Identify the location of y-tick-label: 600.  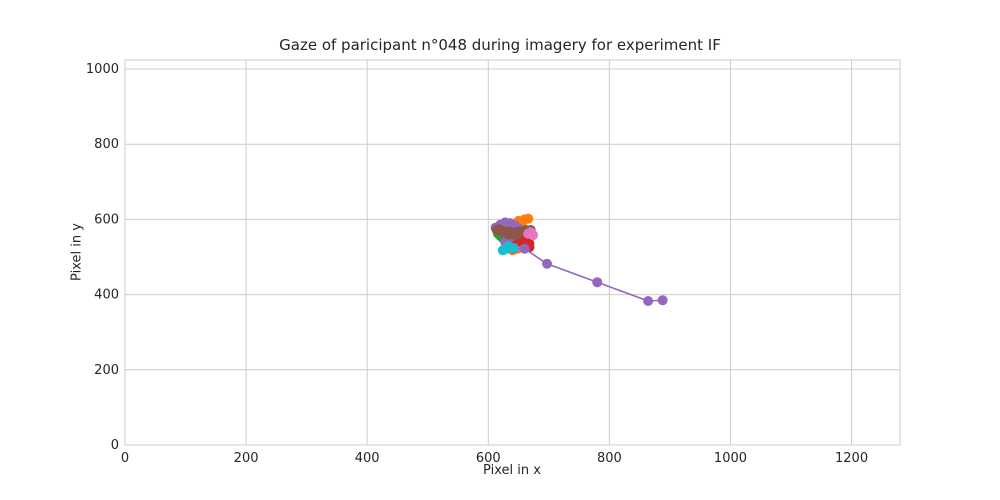
(106, 219).